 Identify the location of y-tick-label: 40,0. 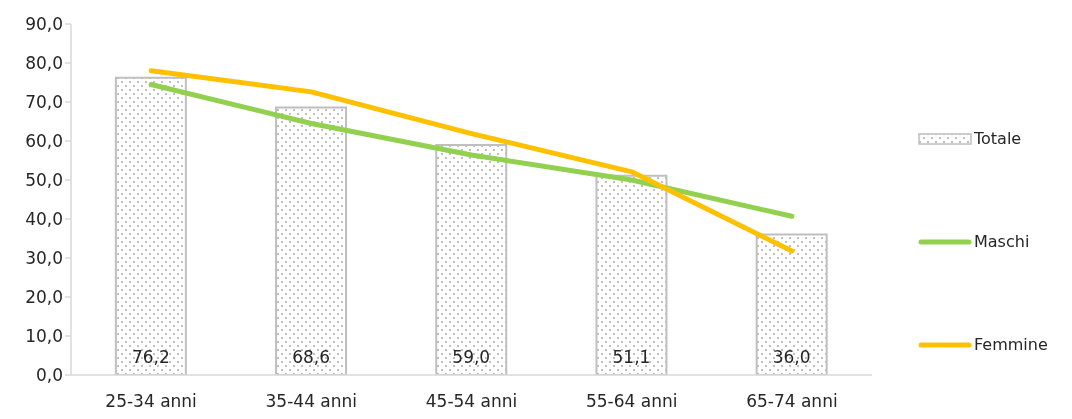
(44, 219).